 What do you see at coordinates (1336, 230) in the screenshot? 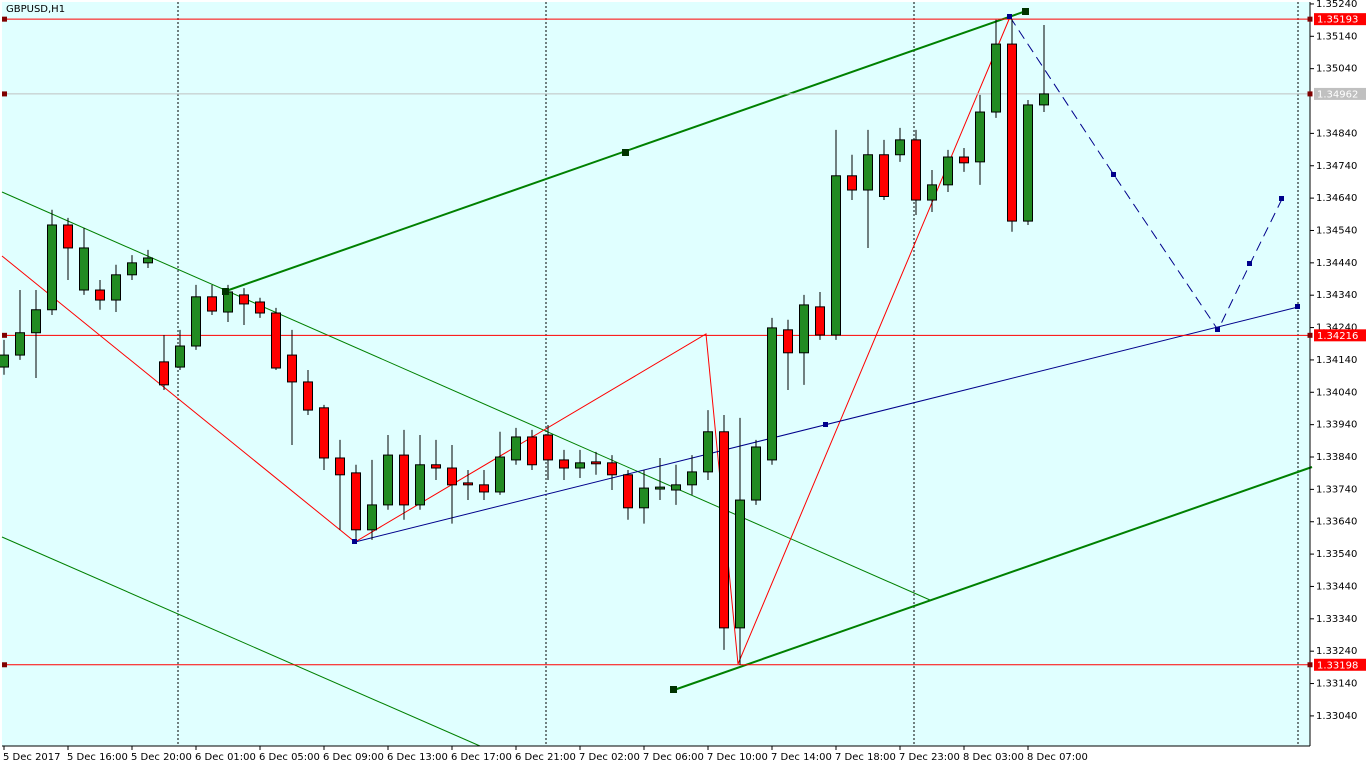
I see `y-tick-label: 1.34540` at bounding box center [1336, 230].